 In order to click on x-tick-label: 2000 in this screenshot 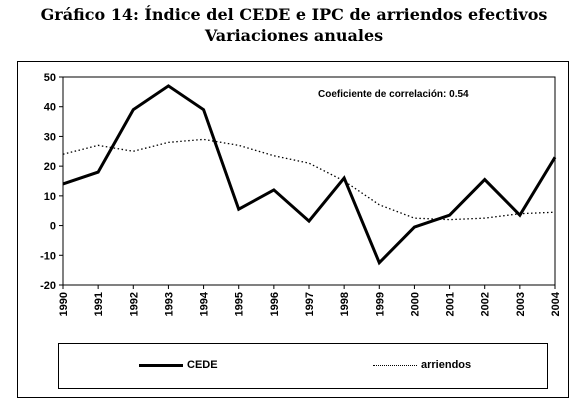, I will do `click(415, 304)`.